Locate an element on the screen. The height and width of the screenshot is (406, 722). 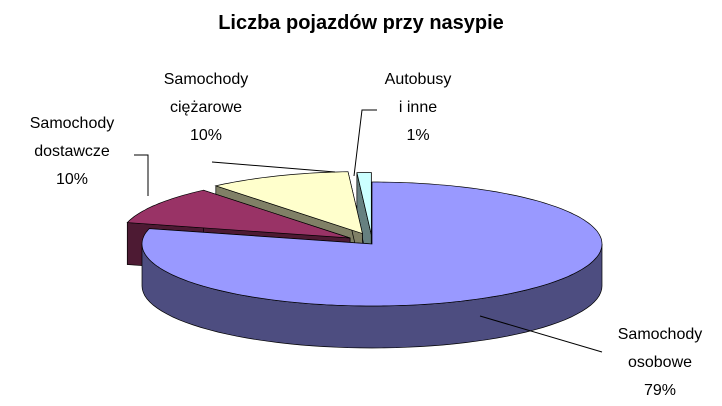
chart-title: Liczba pojazdów przy nasypie is located at coordinates (361, 23).